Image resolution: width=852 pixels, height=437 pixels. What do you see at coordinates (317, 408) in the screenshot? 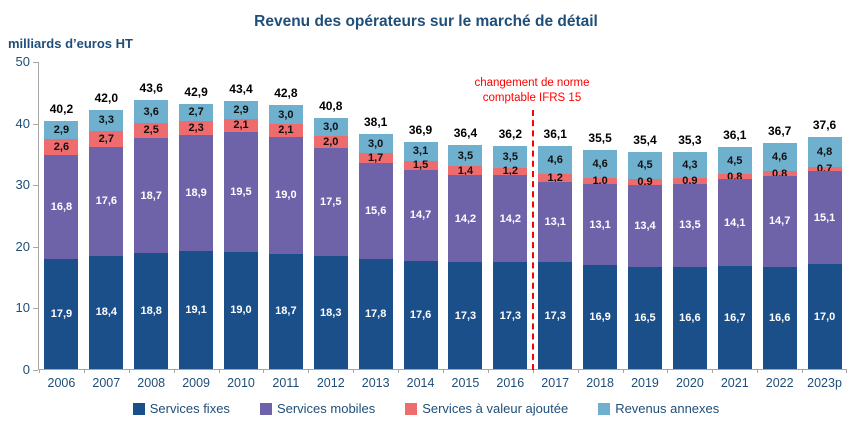
I see `legend-item-services-mobiles: Services mobiles` at bounding box center [317, 408].